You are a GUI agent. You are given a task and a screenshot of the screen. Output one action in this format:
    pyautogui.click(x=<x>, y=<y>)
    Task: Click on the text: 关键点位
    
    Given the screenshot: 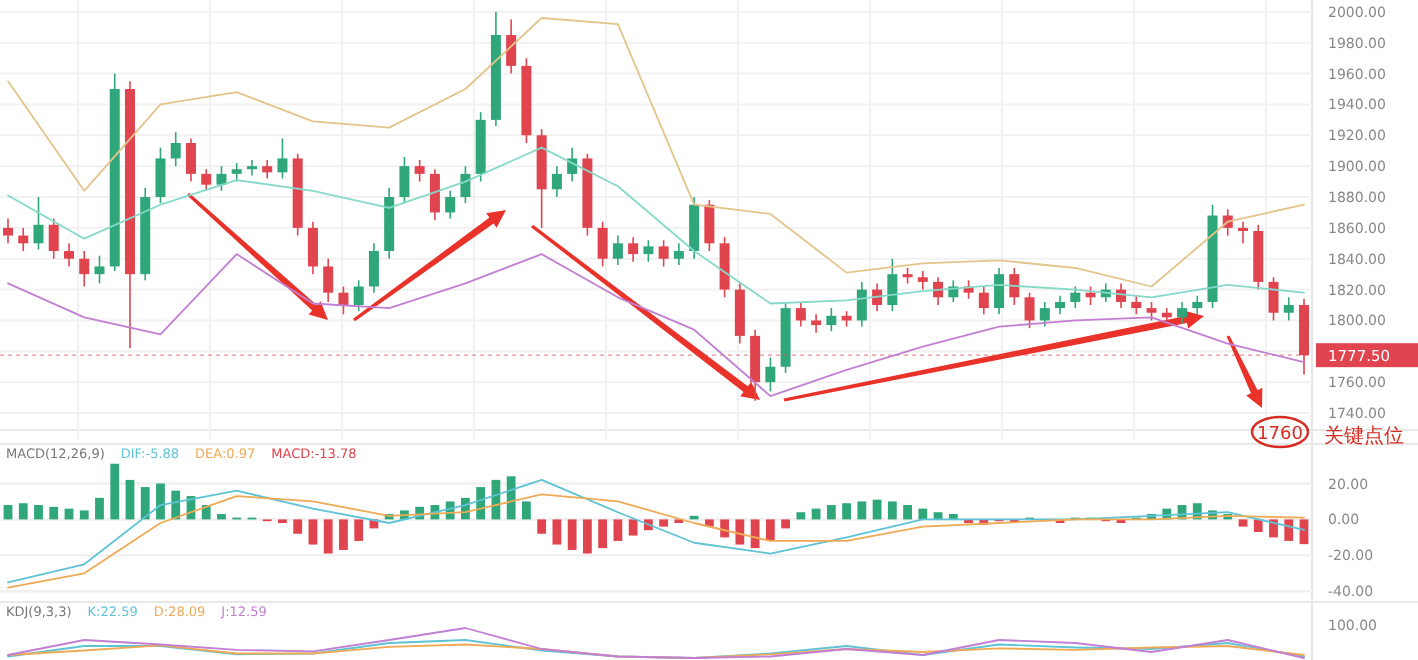 What is the action you would take?
    pyautogui.click(x=1364, y=436)
    